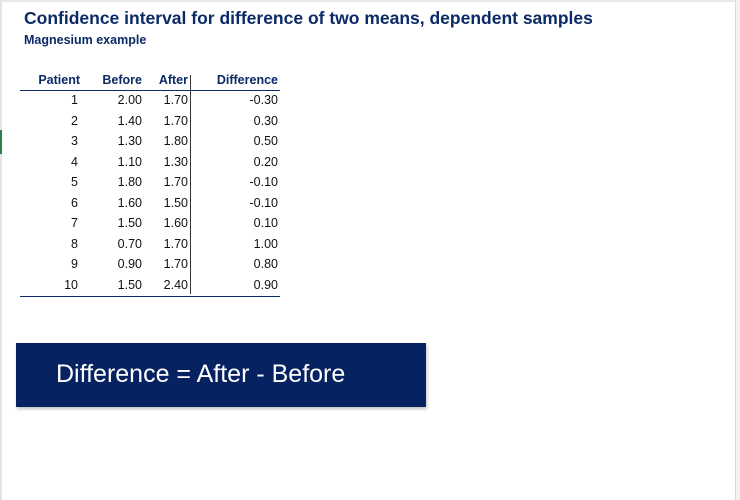 The width and height of the screenshot is (740, 500). I want to click on table-row: 4 1.10 1.30 0.20, so click(150, 163).